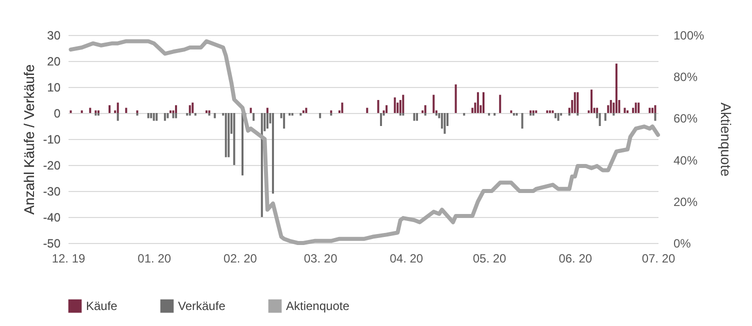  What do you see at coordinates (29, 139) in the screenshot?
I see `y-axis-title: Anzahl Käufe / Verkäufe` at bounding box center [29, 139].